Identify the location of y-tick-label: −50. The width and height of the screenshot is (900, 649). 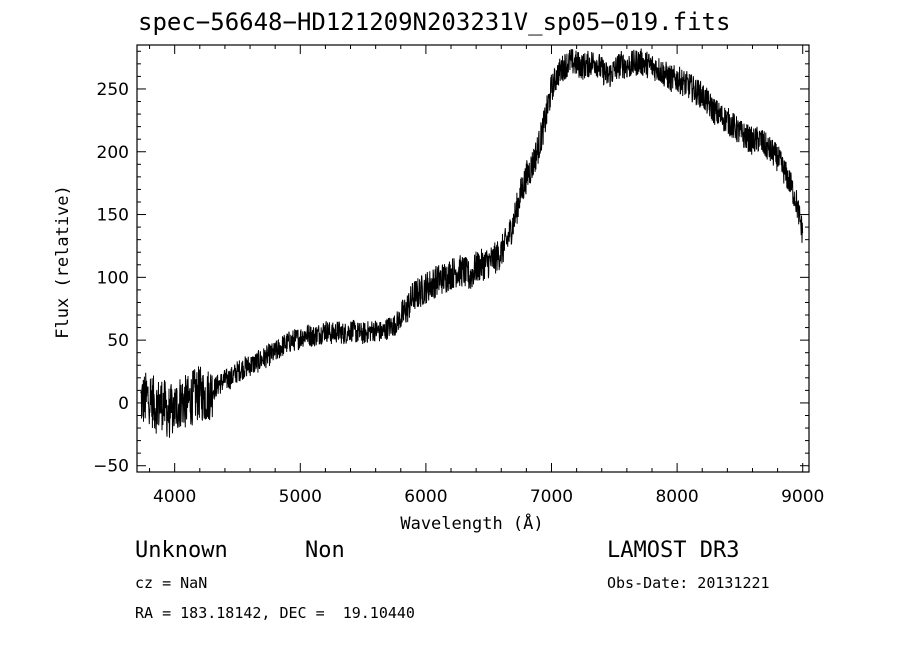
(111, 467).